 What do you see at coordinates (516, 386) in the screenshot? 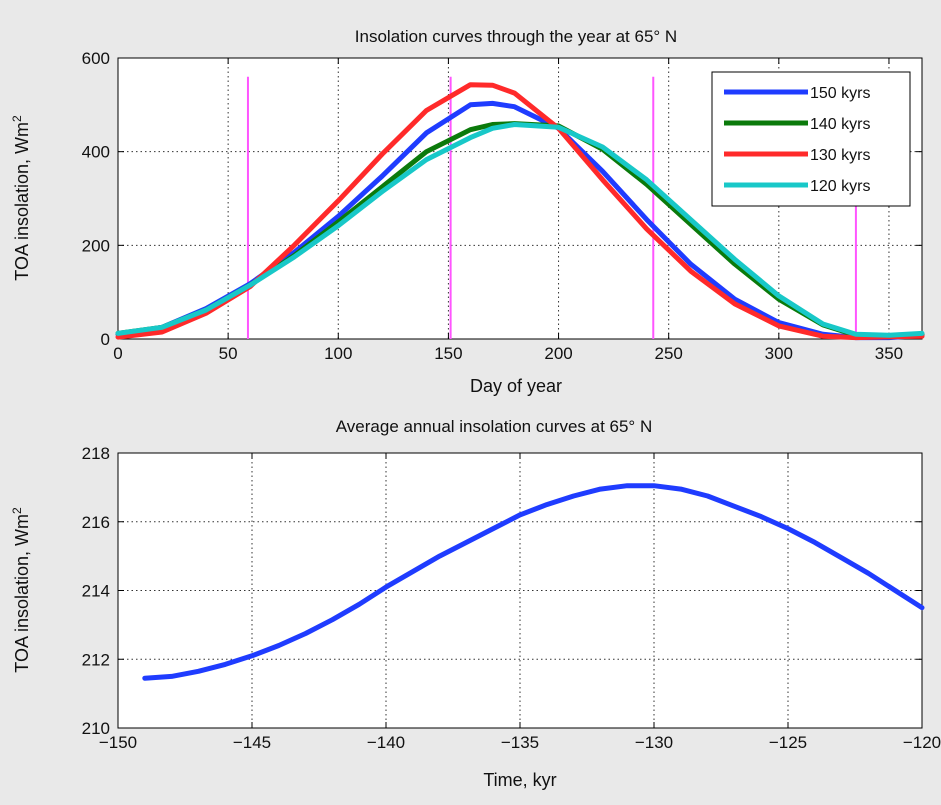
I see `x-axis-label: Day of year` at bounding box center [516, 386].